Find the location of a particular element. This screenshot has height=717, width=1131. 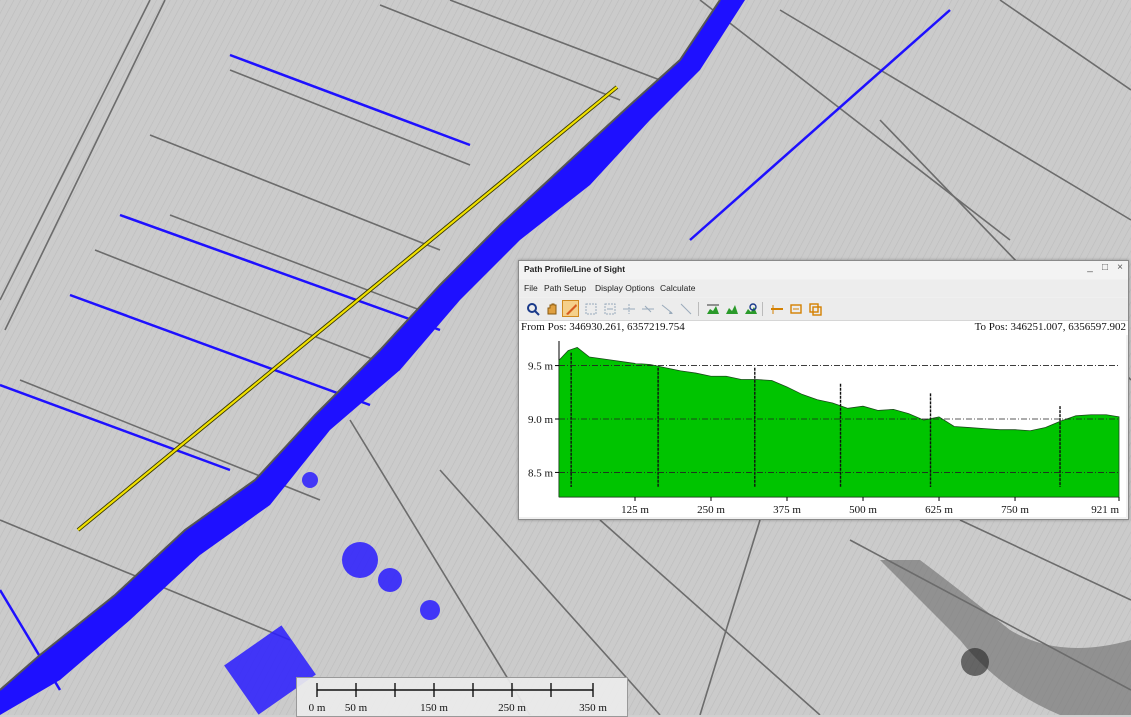

x-tick-label: 250 m is located at coordinates (711, 510).